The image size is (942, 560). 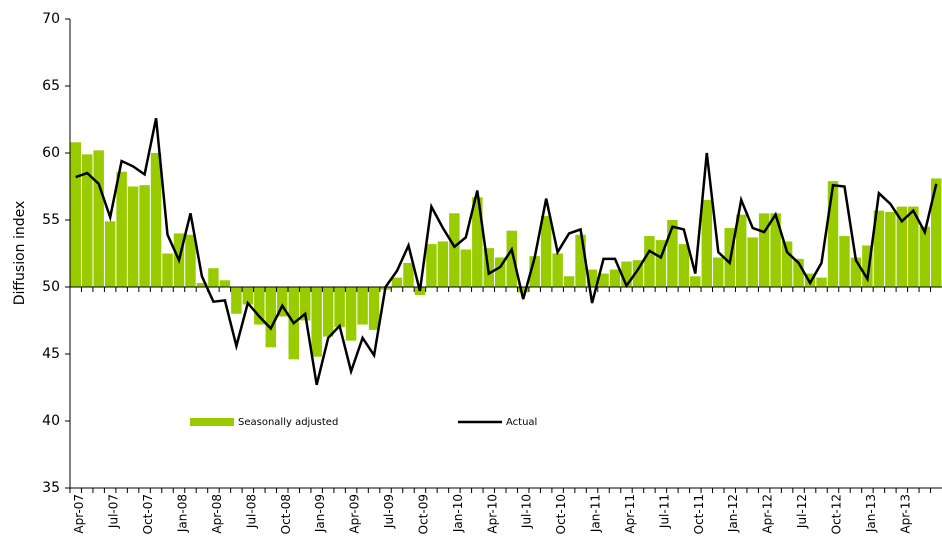 What do you see at coordinates (217, 514) in the screenshot?
I see `x-tick-label: Apr-08` at bounding box center [217, 514].